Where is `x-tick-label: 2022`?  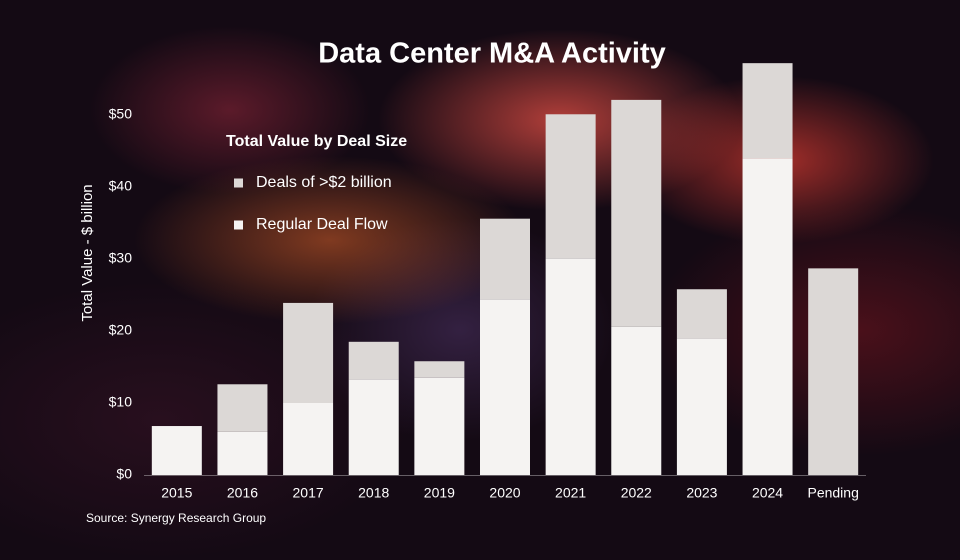
x-tick-label: 2022 is located at coordinates (636, 493).